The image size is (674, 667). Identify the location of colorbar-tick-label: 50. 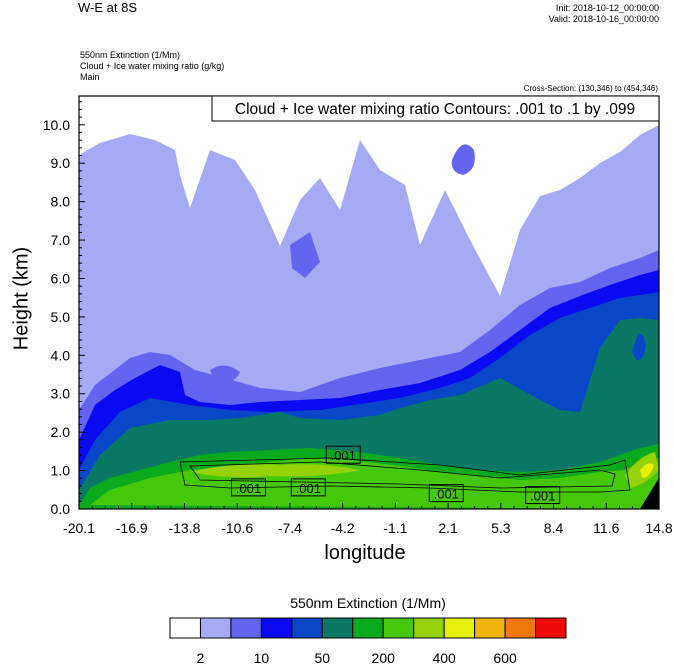
(322, 658).